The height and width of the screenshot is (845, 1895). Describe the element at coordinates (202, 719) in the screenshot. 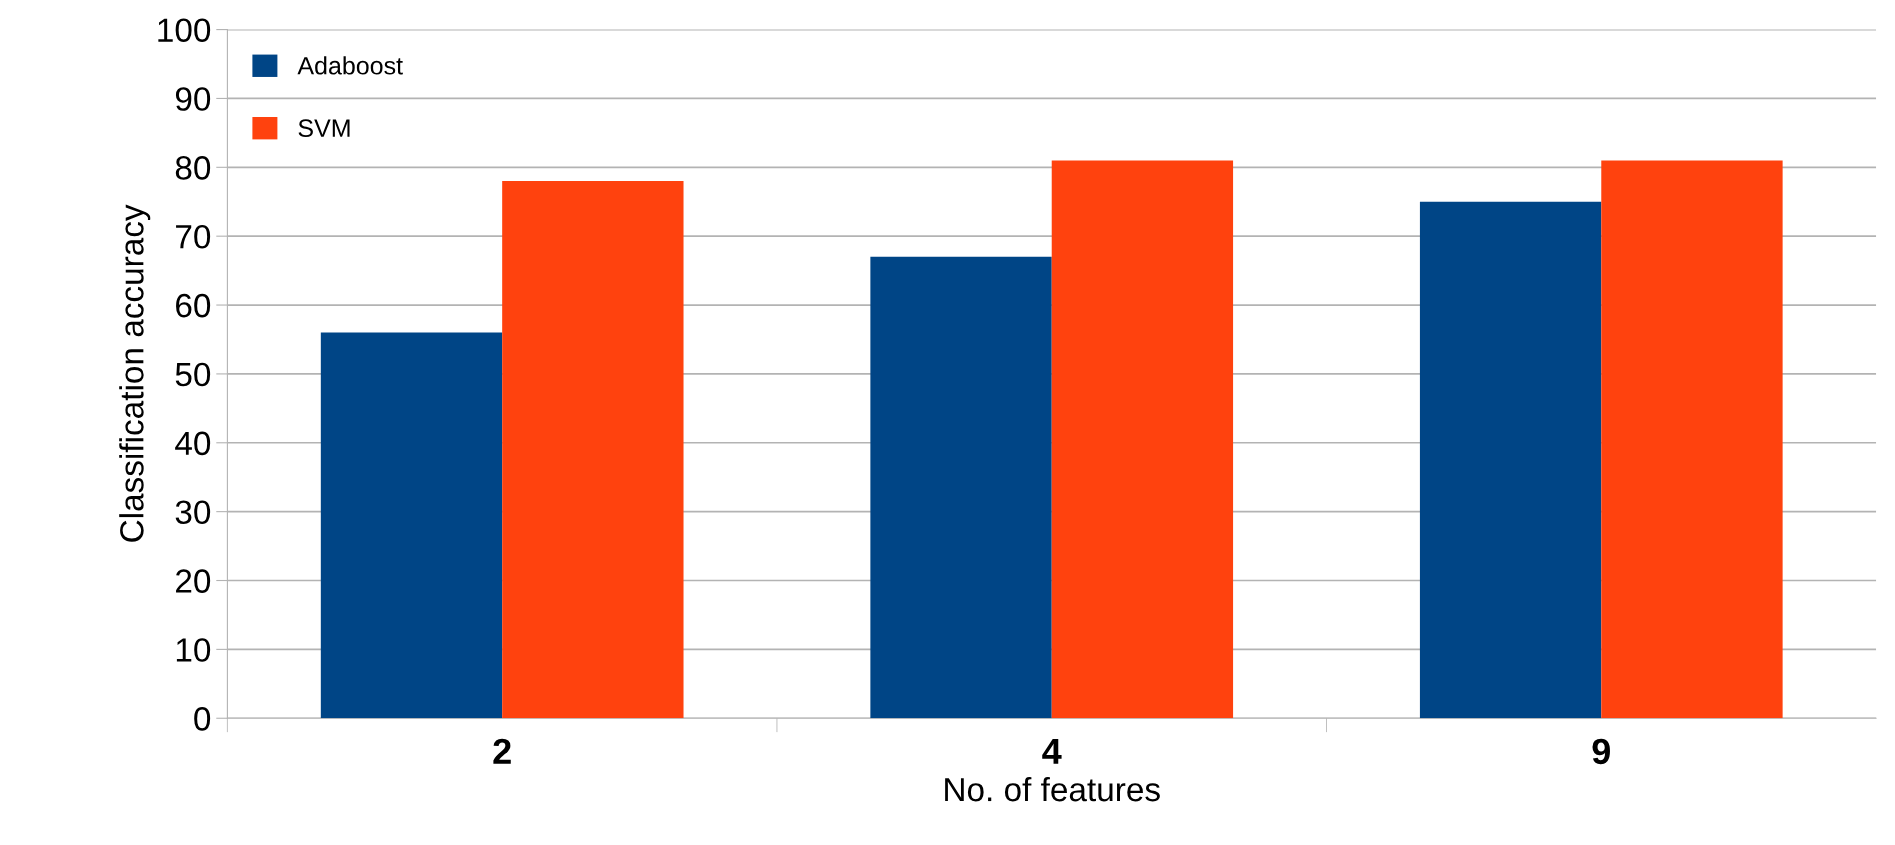

I see `y-tick-label: 0` at that location.